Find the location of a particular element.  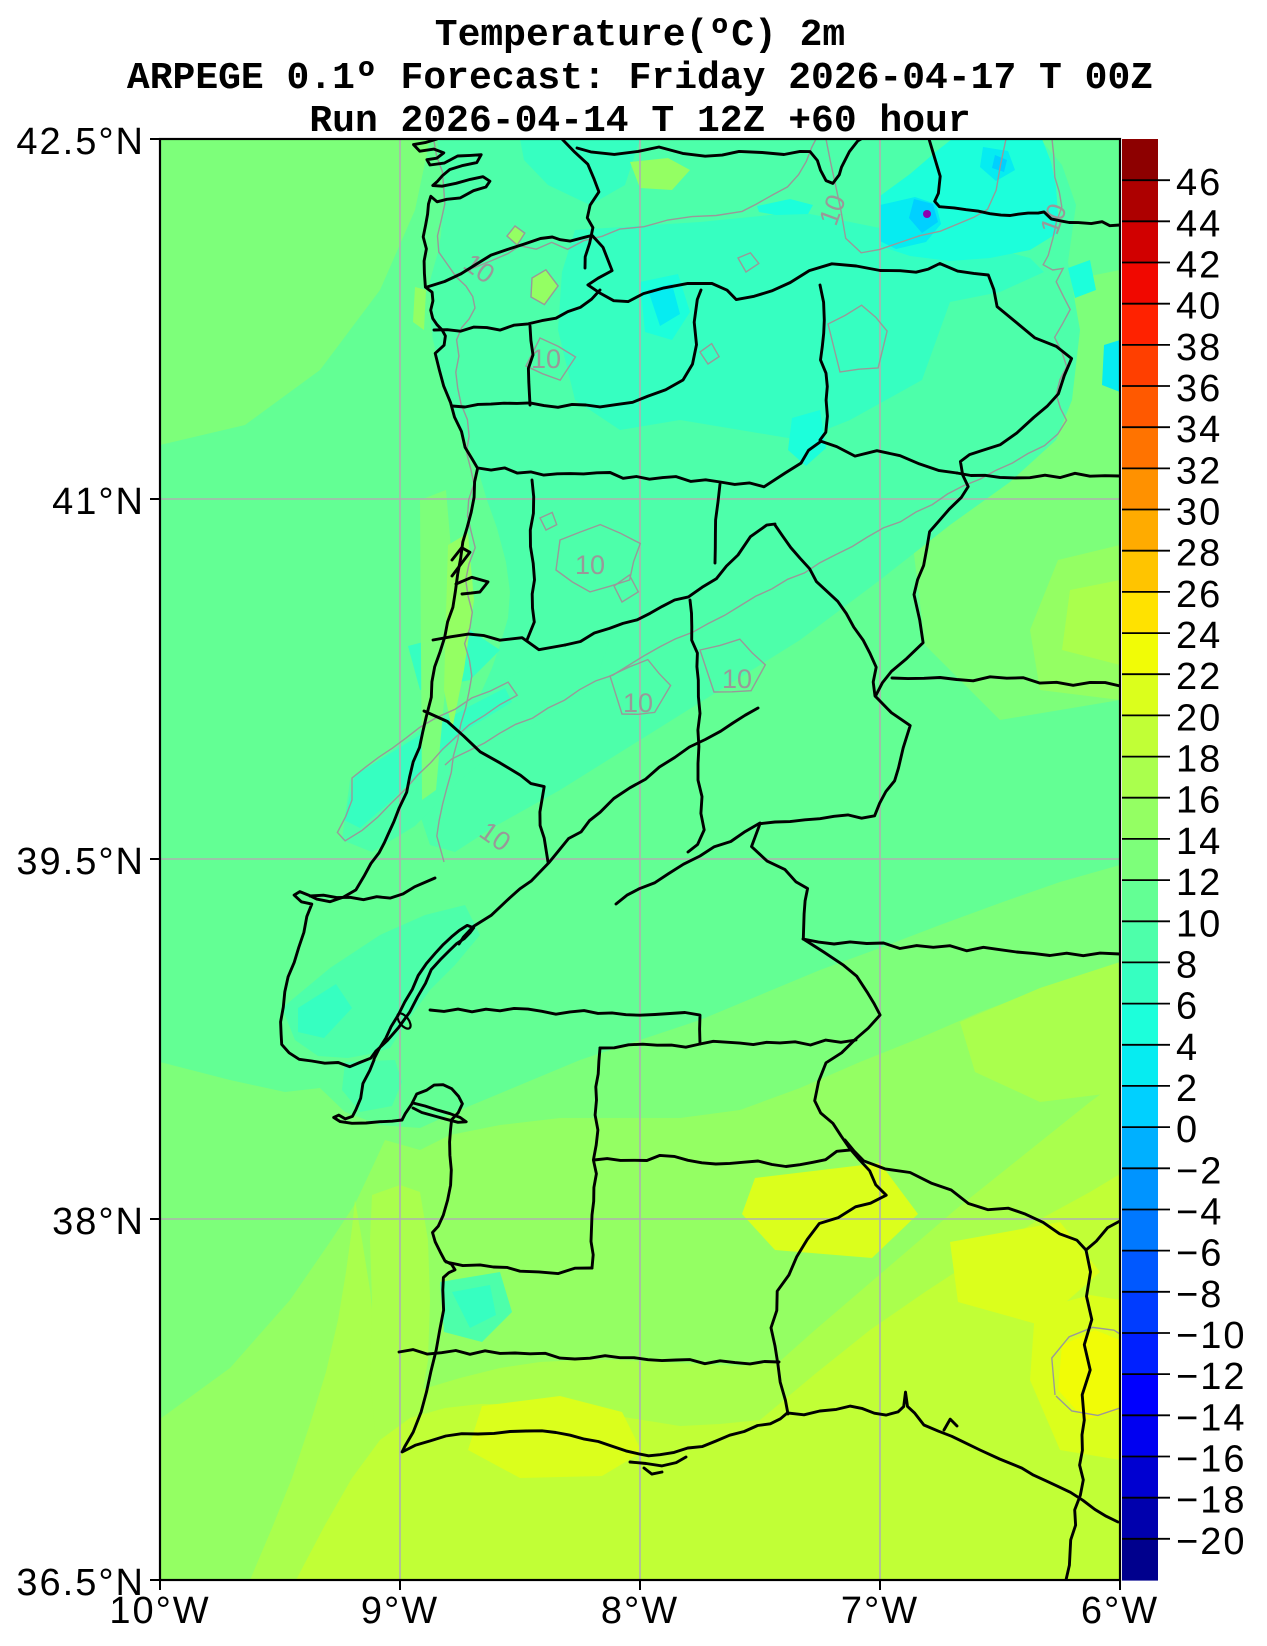

svg-text: 38°N is located at coordinates (98, 1222).